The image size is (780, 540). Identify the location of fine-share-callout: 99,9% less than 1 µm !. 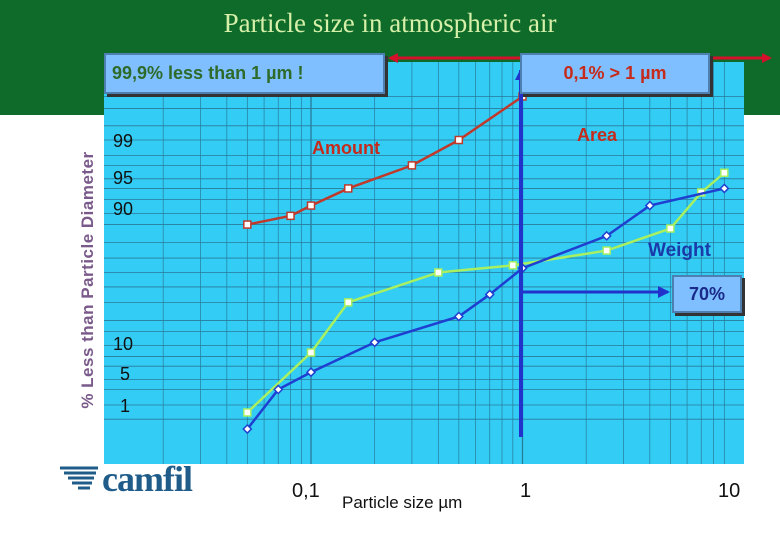
(244, 73).